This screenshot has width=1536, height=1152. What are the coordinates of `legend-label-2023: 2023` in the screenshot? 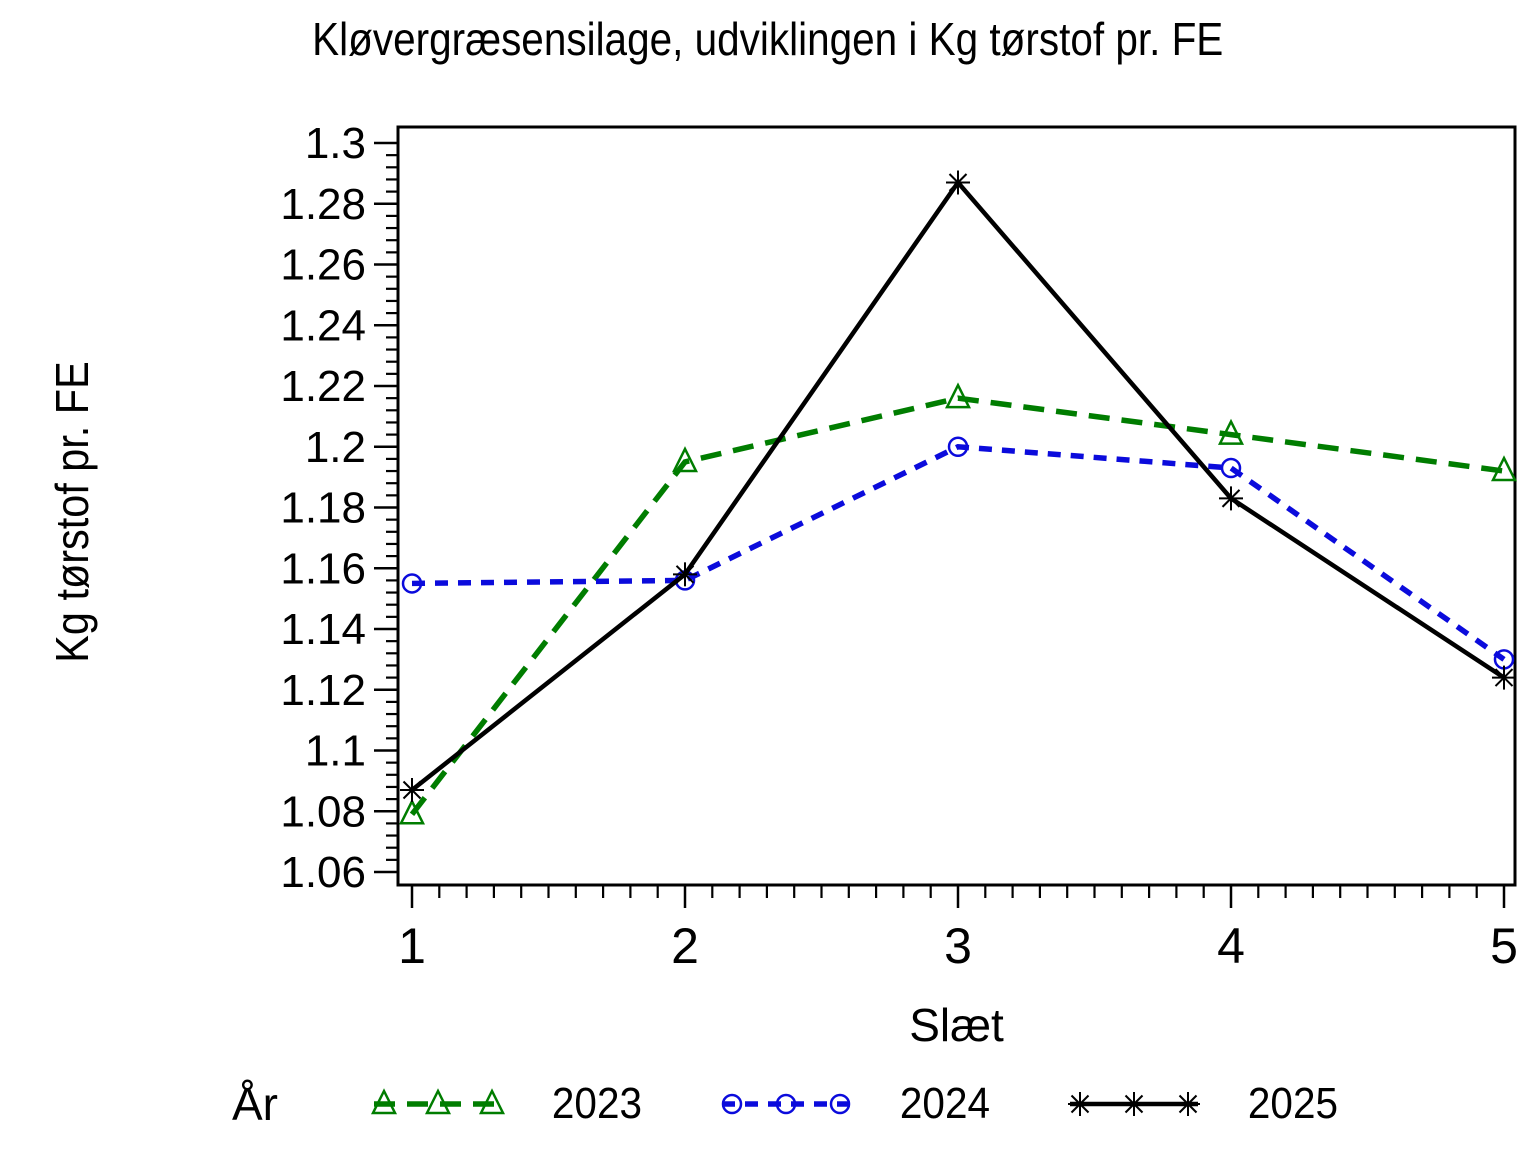 It's located at (596, 1103).